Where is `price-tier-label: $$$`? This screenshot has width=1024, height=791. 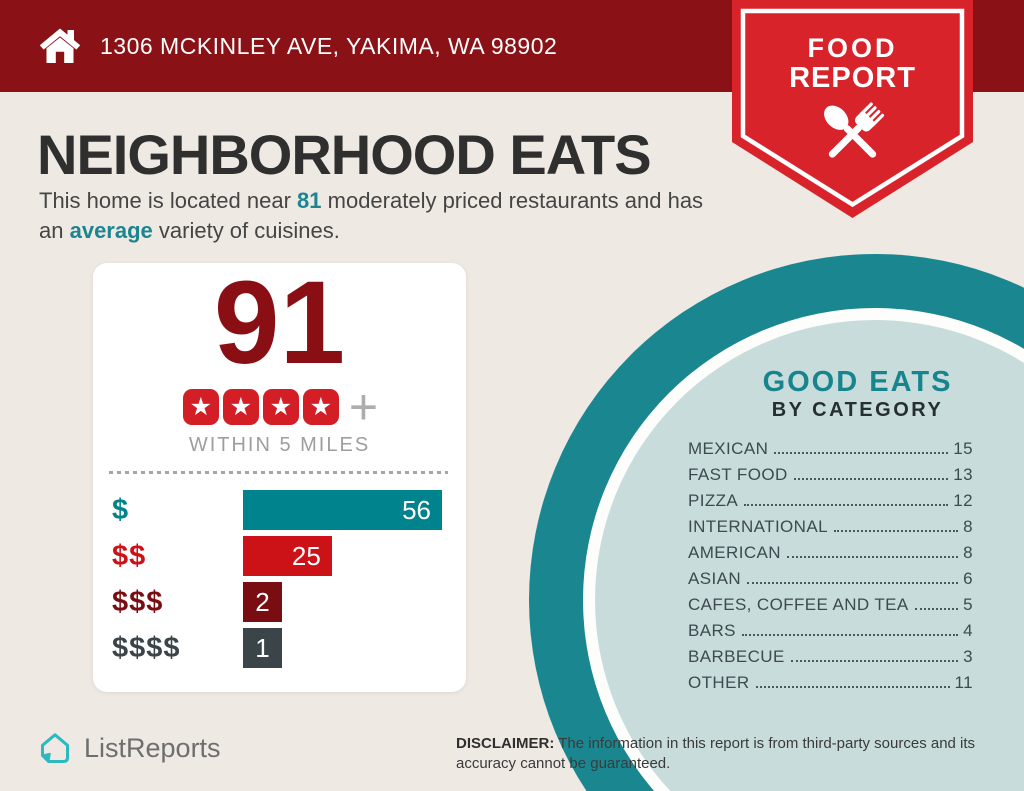 price-tier-label: $$$ is located at coordinates (138, 601).